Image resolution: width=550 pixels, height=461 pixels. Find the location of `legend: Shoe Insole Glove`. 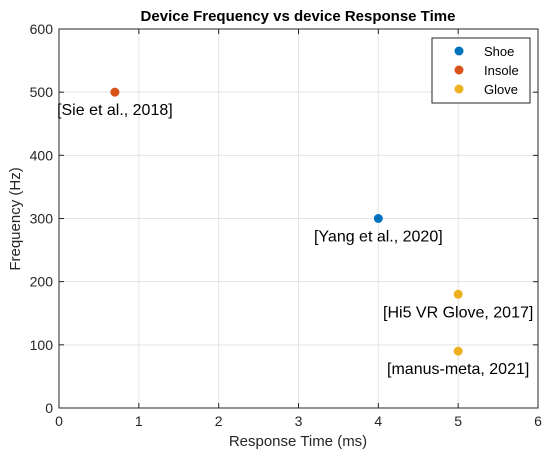

legend: Shoe Insole Glove is located at coordinates (481, 70).